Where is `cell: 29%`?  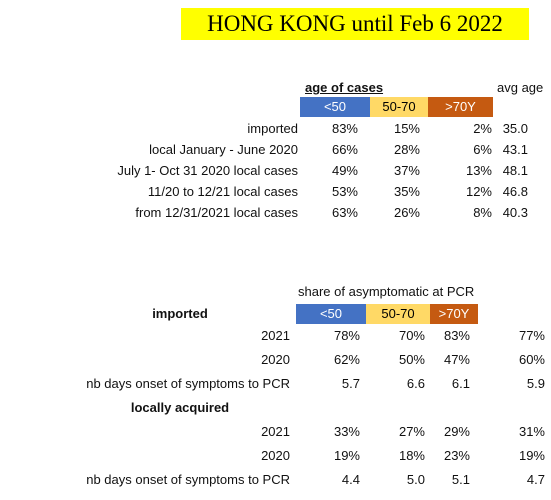 cell: 29% is located at coordinates (456, 431).